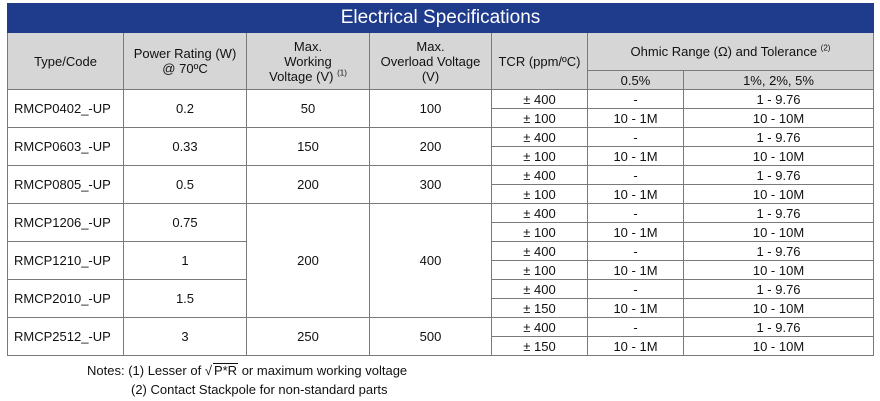  I want to click on sqrt-expression: P*R, so click(225, 370).